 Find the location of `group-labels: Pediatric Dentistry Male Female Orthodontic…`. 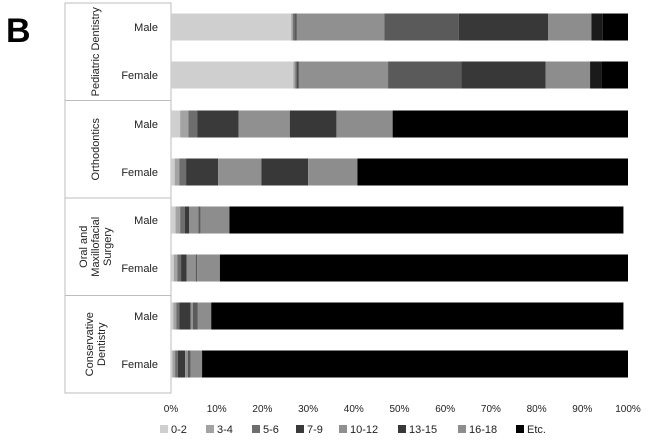

group-labels: Pediatric Dentistry Male Female Orthodontic… is located at coordinates (118, 192).